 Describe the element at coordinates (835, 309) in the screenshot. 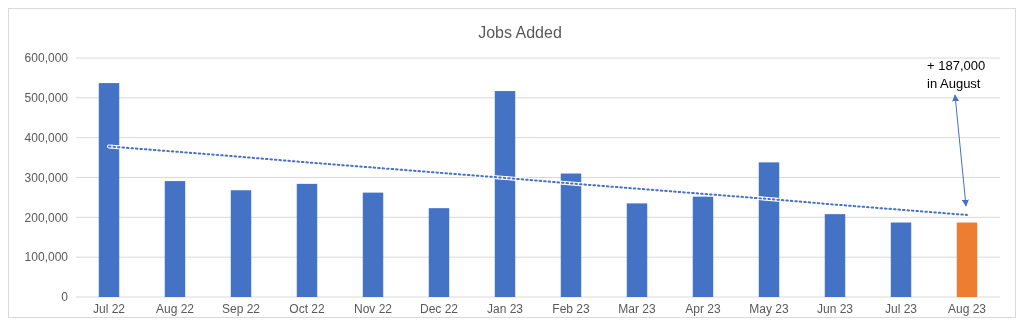

I see `x-tick-label: Jun 23` at that location.